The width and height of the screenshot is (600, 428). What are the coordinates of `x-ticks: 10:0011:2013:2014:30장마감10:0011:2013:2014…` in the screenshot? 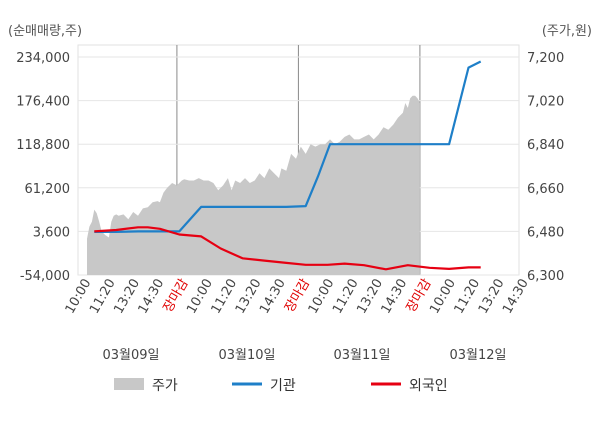 It's located at (297, 296).